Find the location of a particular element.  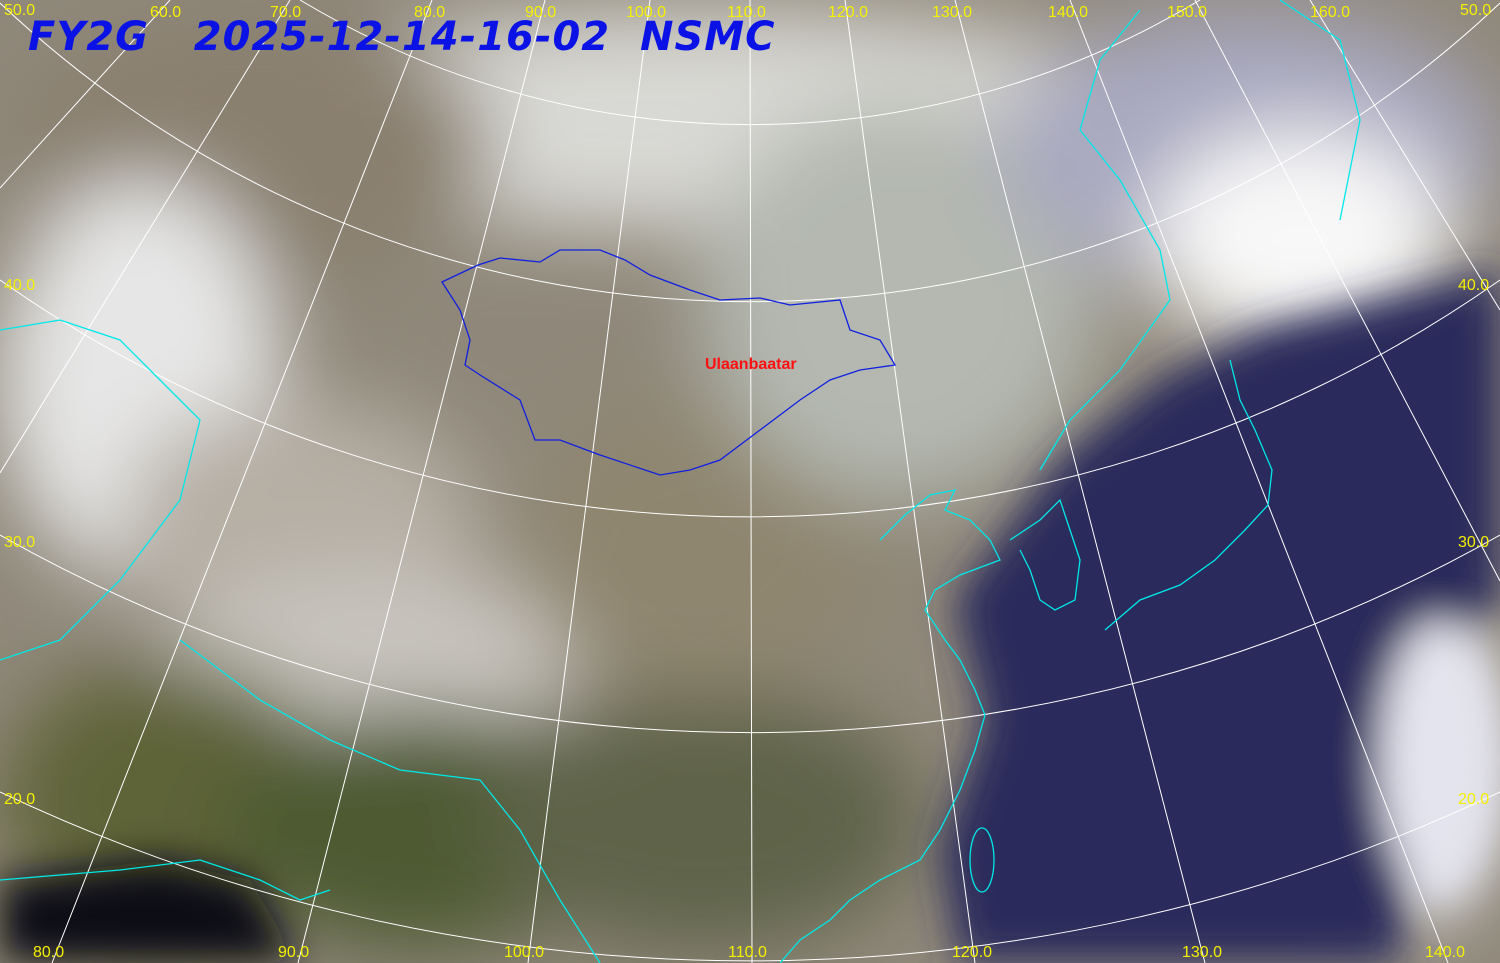

himalaya-border is located at coordinates (390, 801).